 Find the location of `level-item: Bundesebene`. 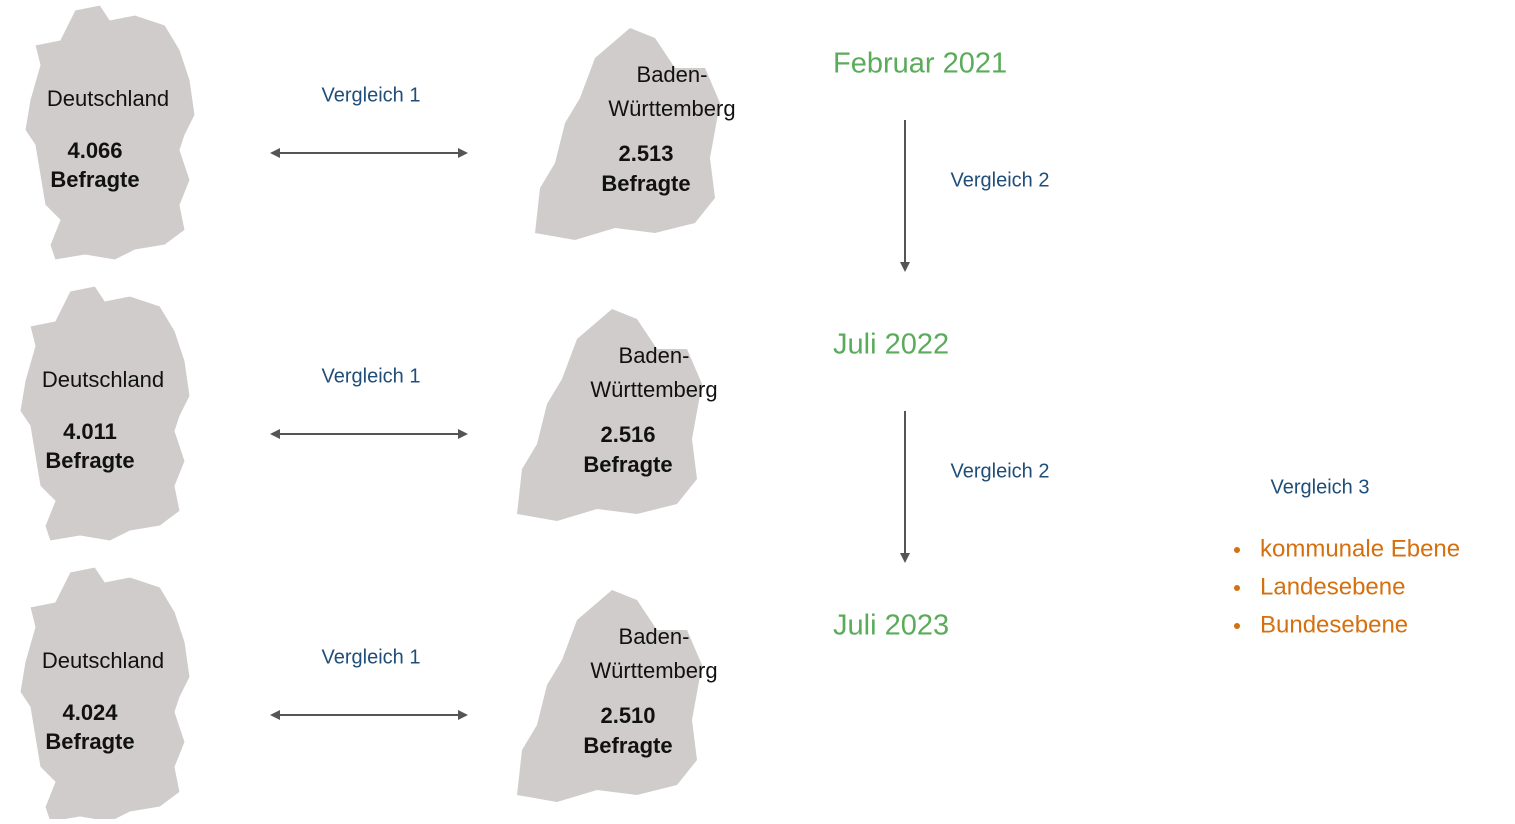

level-item: Bundesebene is located at coordinates (1334, 624).